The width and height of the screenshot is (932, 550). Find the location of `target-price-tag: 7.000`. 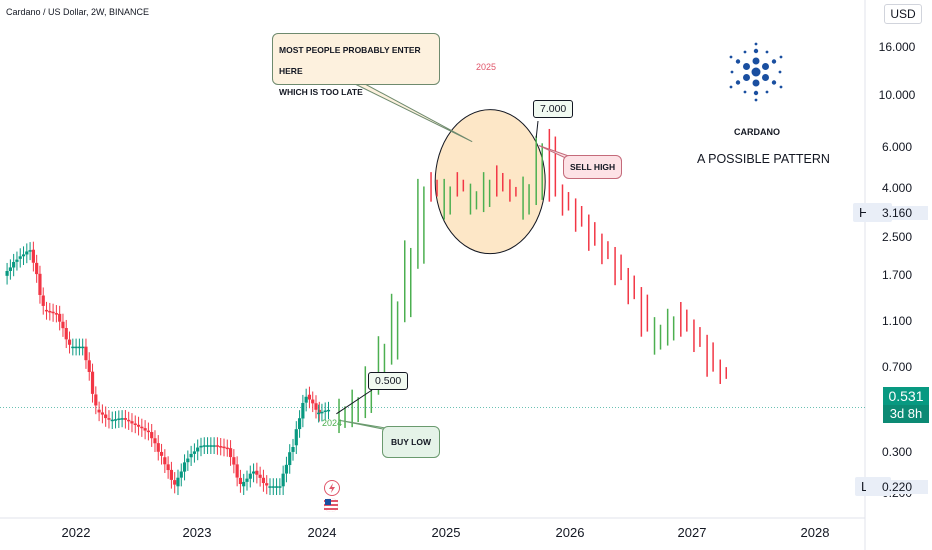

target-price-tag: 7.000 is located at coordinates (553, 109).